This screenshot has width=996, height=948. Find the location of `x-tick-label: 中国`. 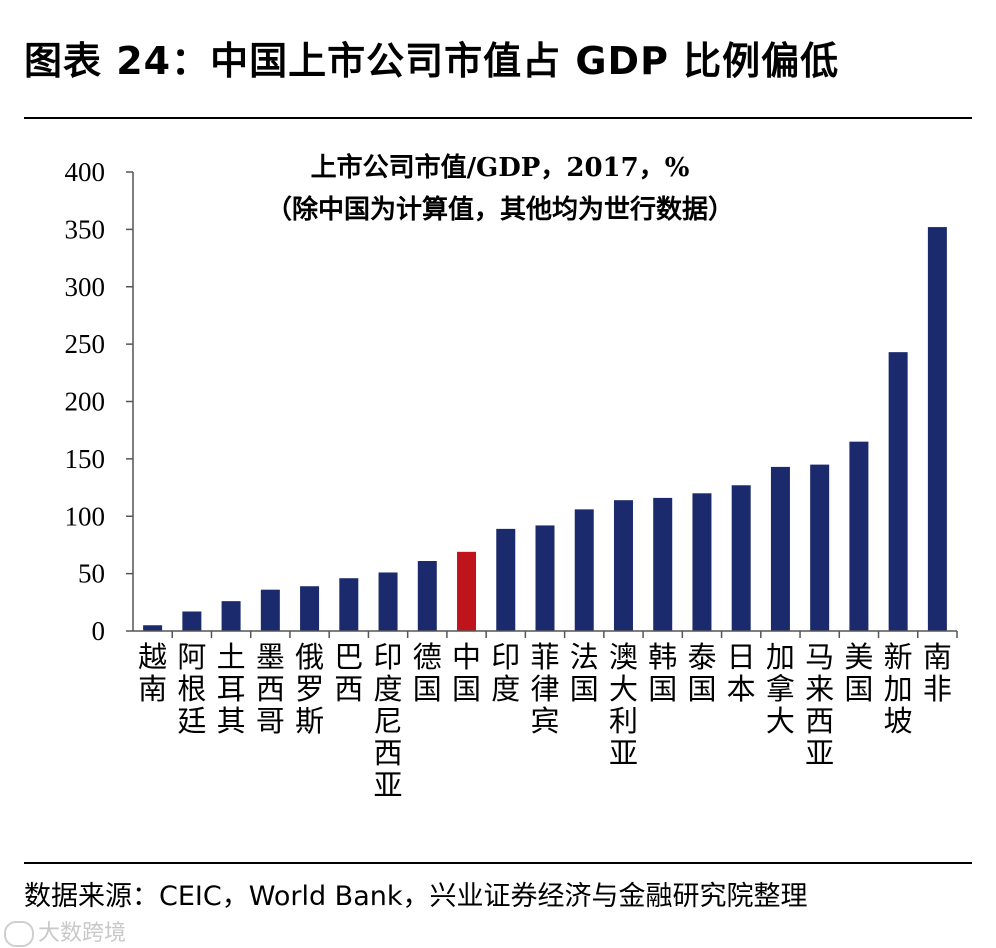

x-tick-label: 中国 is located at coordinates (466, 673).